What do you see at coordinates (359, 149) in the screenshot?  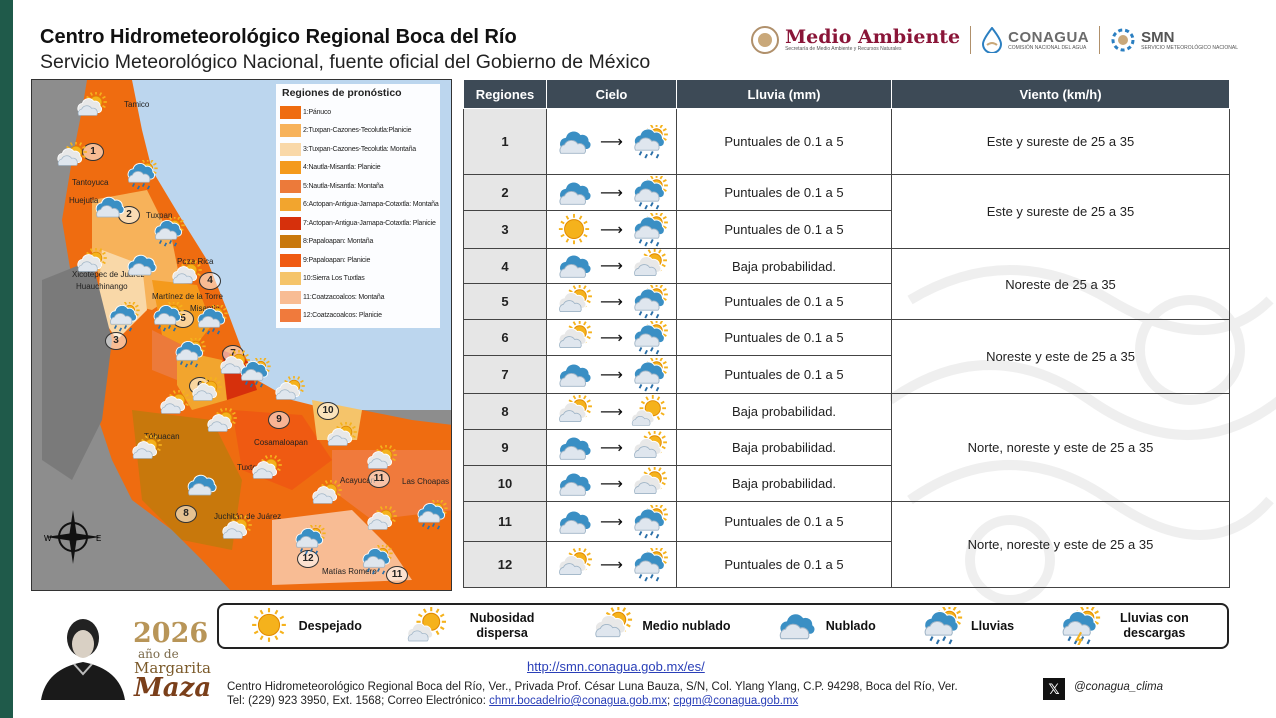 I see `region-legend-label: 3:Tuxpan-Cazones-Tecolutla: Montaña` at bounding box center [359, 149].